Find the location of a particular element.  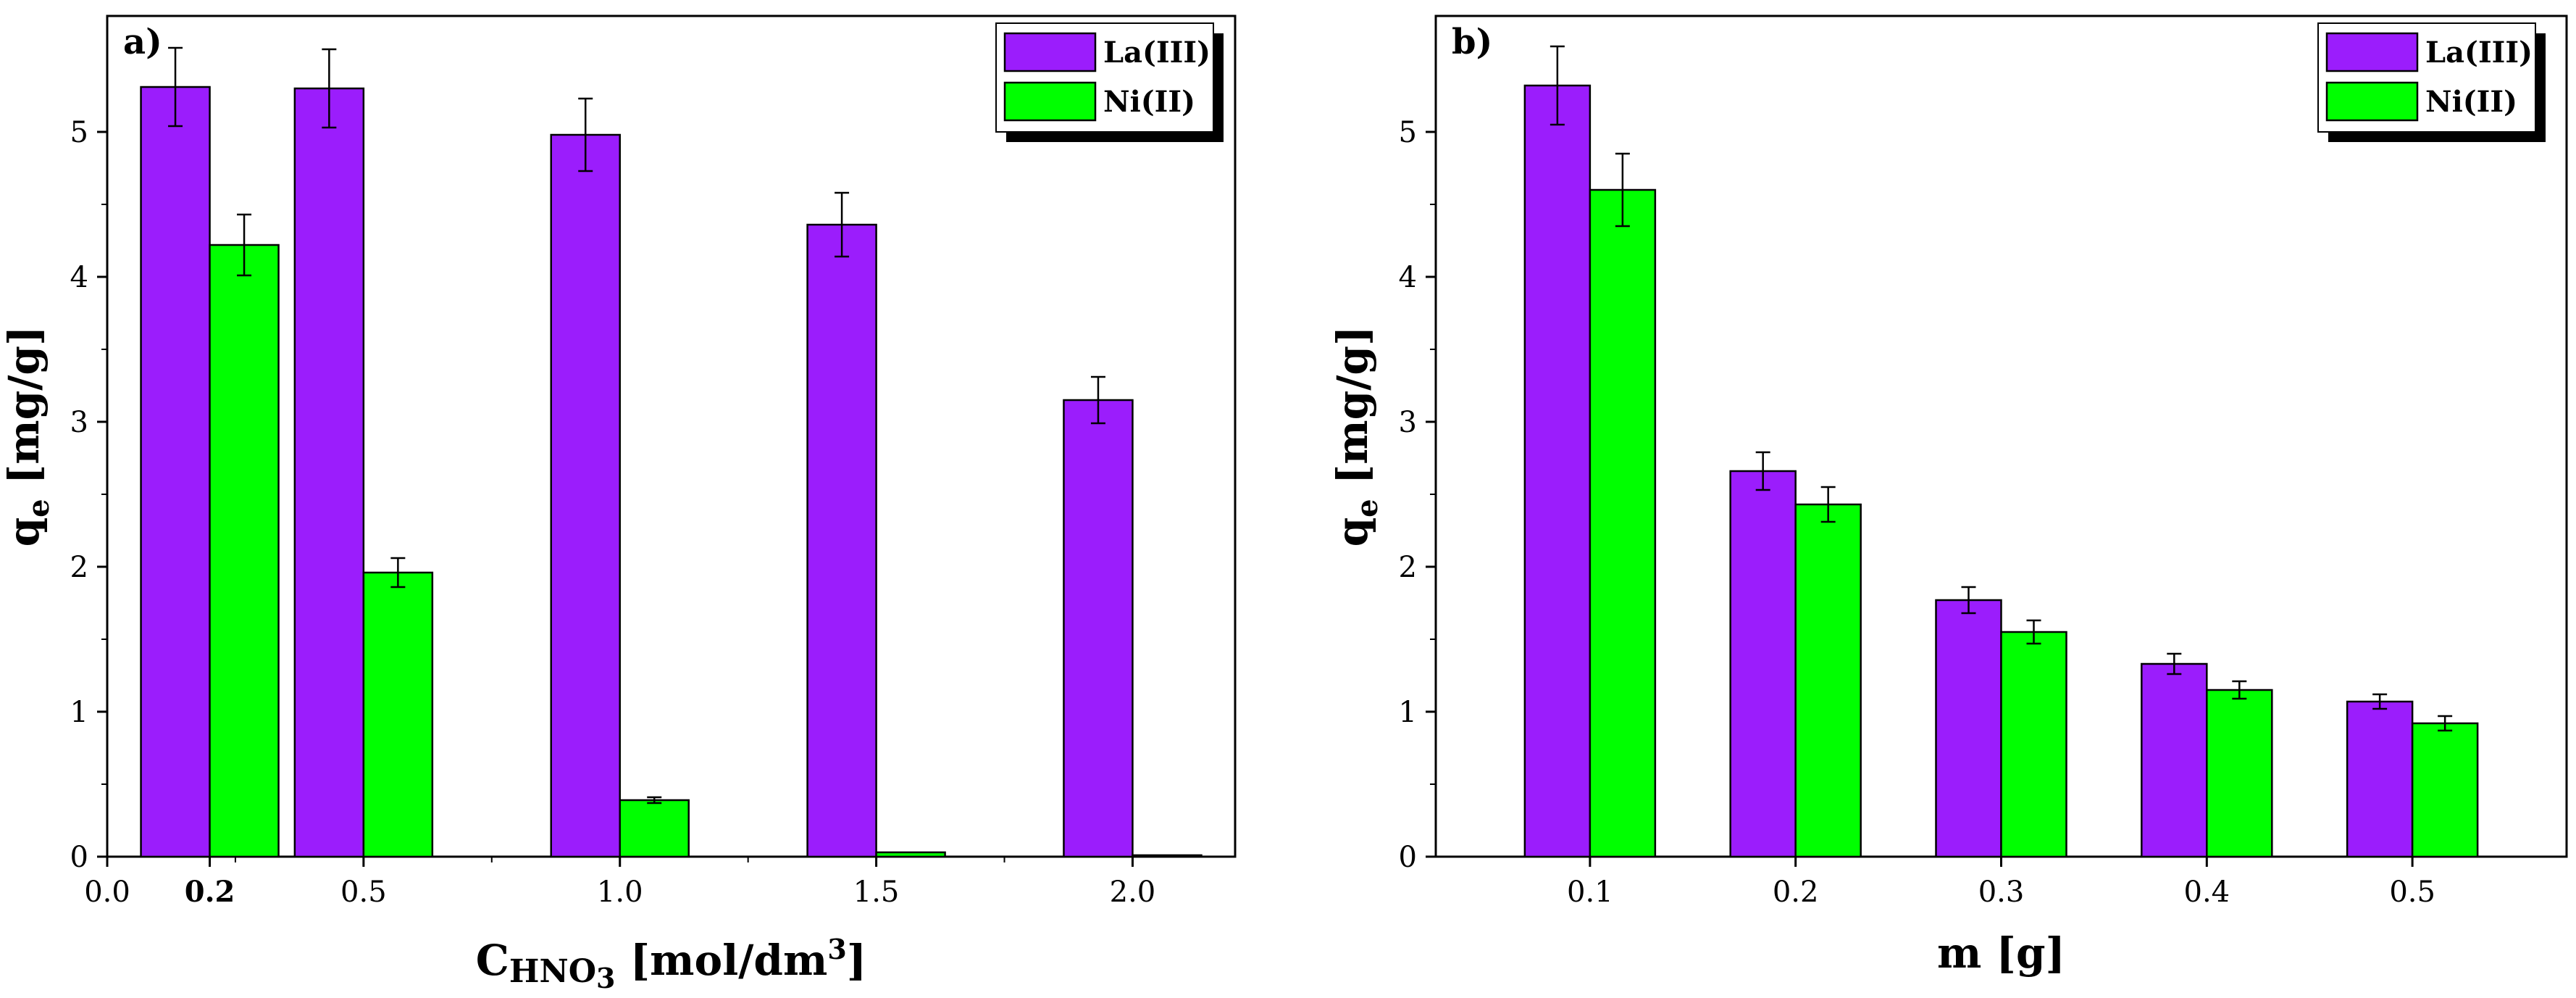

x-axis-title-hno: HNO is located at coordinates (552, 971).